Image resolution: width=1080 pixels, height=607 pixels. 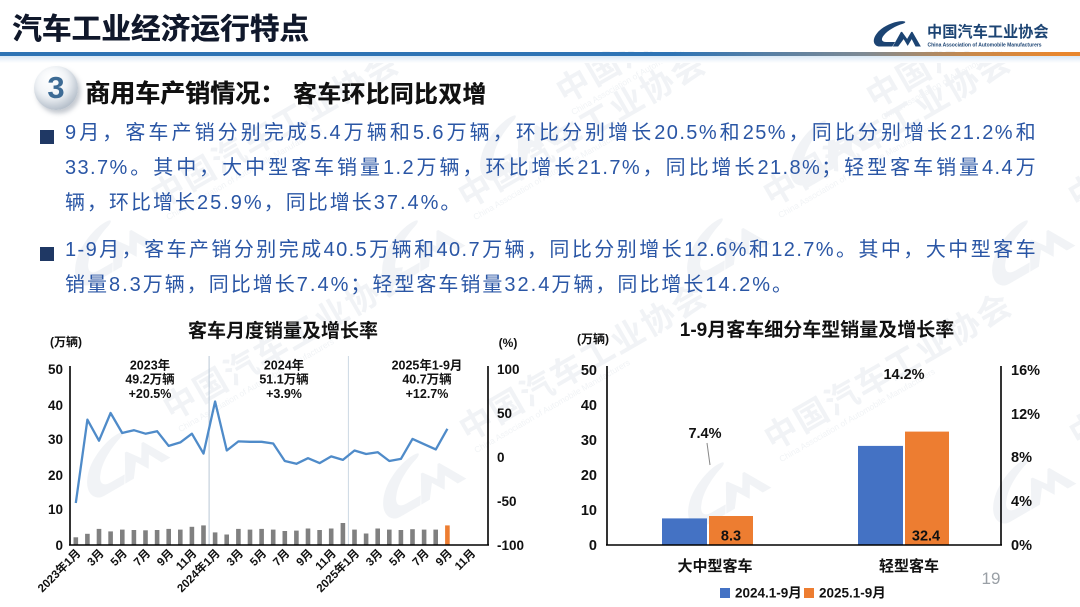 What do you see at coordinates (284, 379) in the screenshot?
I see `svg-text: 51.1万辆` at bounding box center [284, 379].